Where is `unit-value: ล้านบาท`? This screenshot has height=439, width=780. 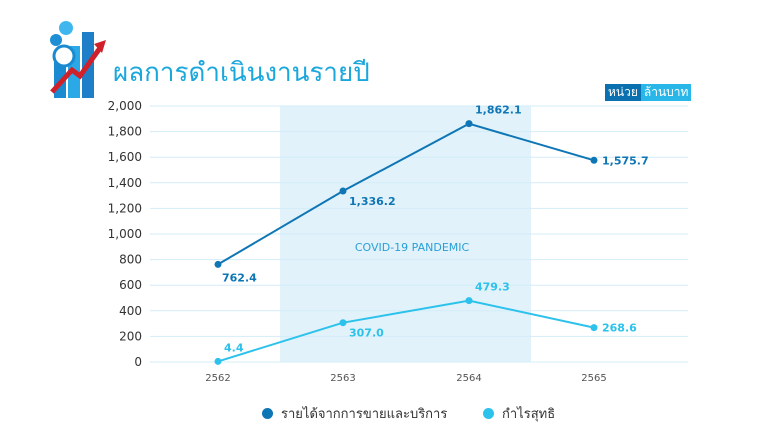 unit-value: ล้านบาท is located at coordinates (666, 92).